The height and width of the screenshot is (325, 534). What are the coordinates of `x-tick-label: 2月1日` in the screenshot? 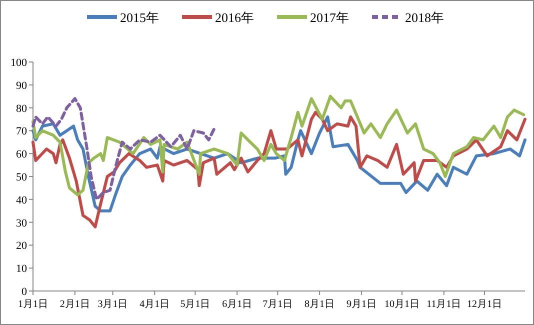 It's located at (75, 304).